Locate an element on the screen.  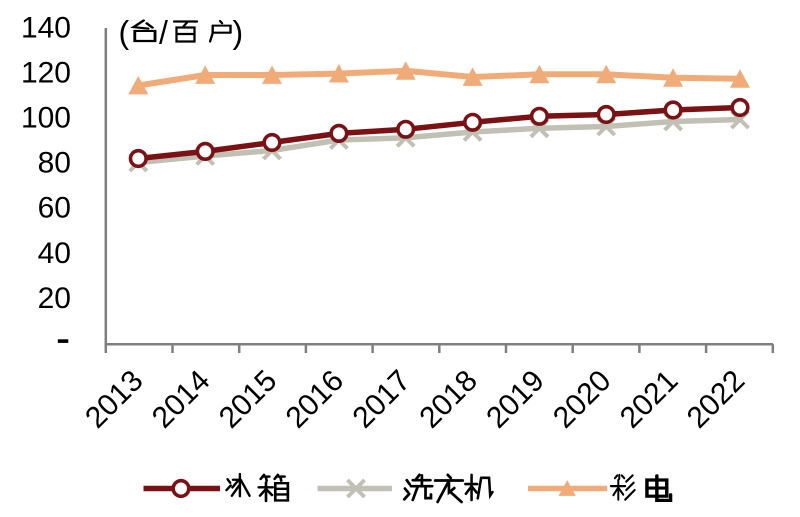
svg-text: 100 is located at coordinates (46, 118).